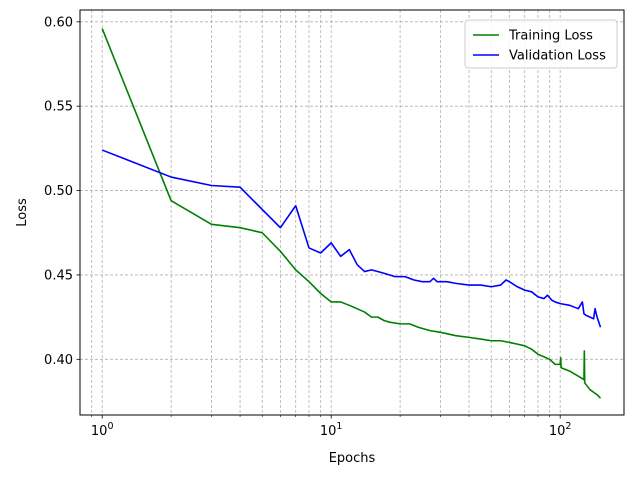  I want to click on legend-box, so click(541, 44).